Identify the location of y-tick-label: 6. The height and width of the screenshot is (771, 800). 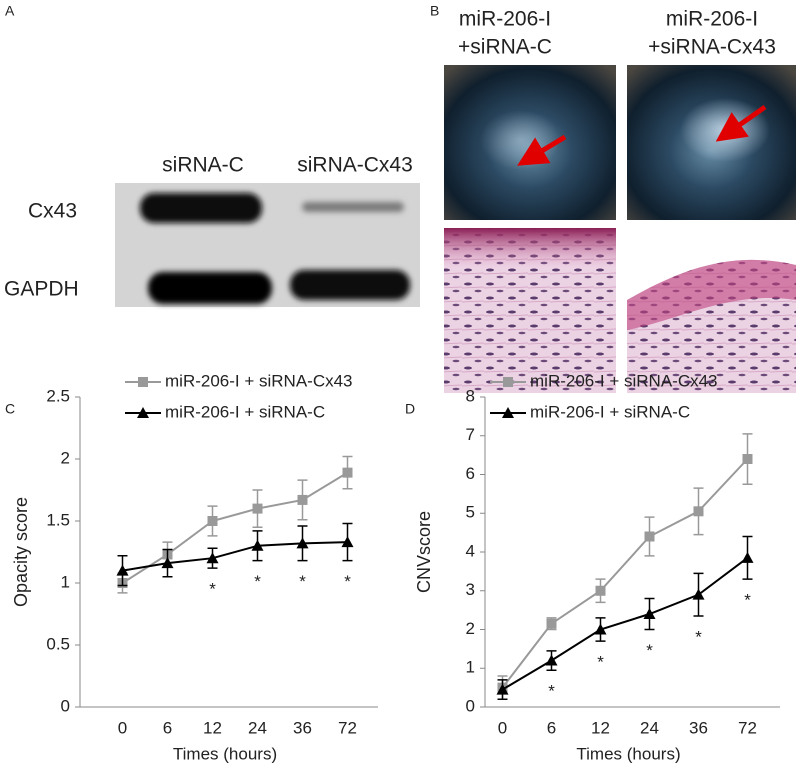
(470, 473).